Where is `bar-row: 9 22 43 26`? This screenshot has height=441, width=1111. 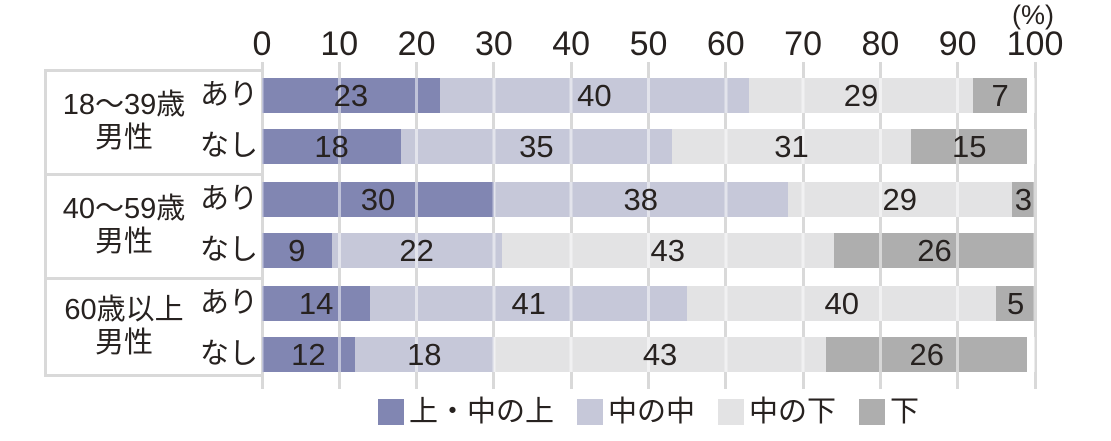 bar-row: 9 22 43 26 is located at coordinates (648, 250).